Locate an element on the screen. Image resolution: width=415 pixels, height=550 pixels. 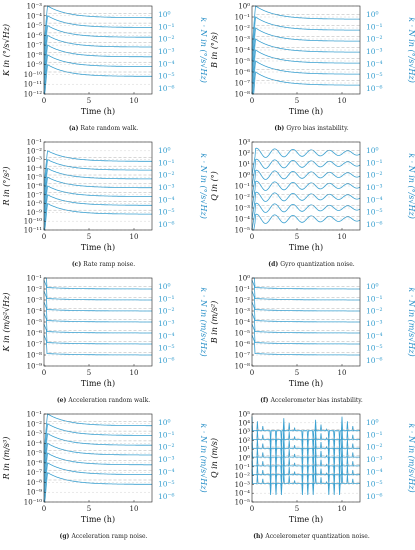
k-label-g-0: 10⁰ is located at coordinates (164, 422).